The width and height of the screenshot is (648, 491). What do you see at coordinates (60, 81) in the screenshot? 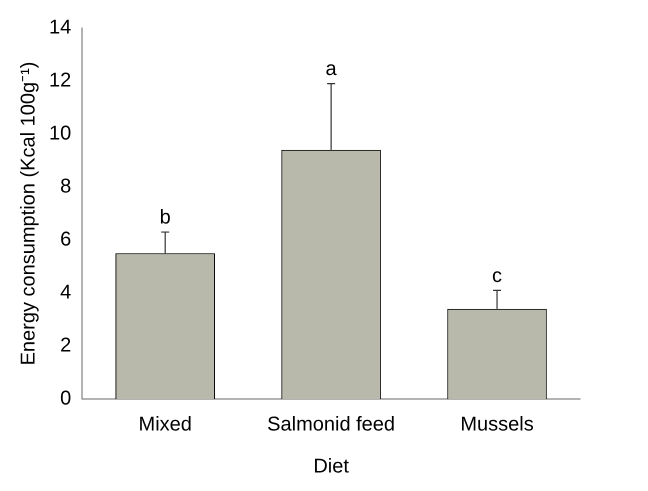
I see `y-tick-label: 12` at bounding box center [60, 81].